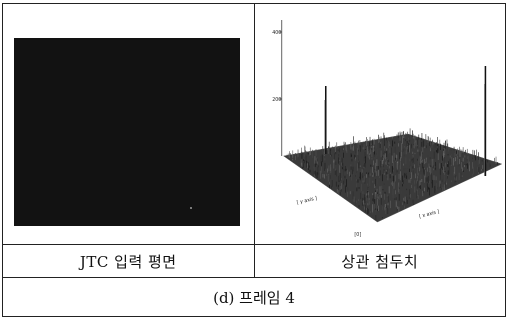  I want to click on y-axis-label: [ y axis ], so click(306, 200).